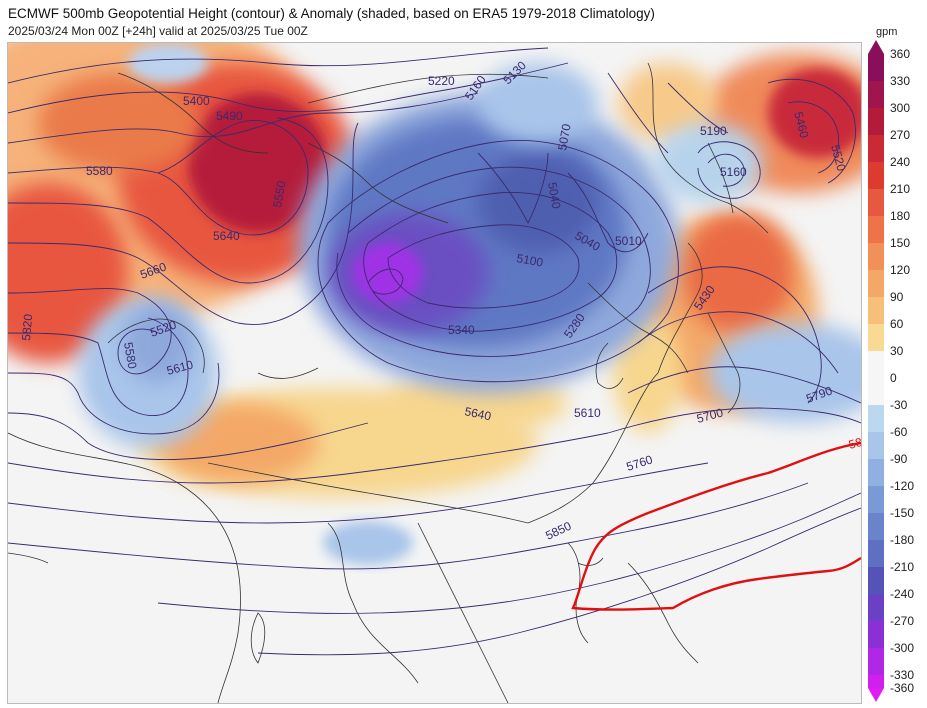 This screenshot has width=927, height=708. I want to click on colorbar, so click(876, 371).